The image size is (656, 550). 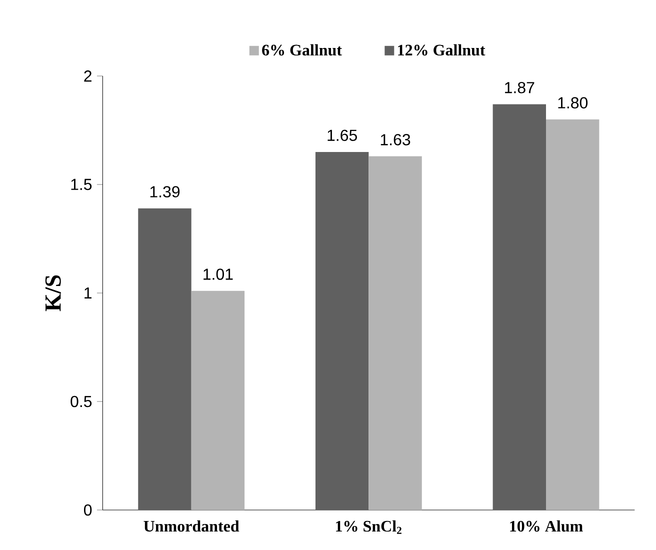 What do you see at coordinates (369, 527) in the screenshot?
I see `x-tick-label: 1% SnCl$_{2}$` at bounding box center [369, 527].